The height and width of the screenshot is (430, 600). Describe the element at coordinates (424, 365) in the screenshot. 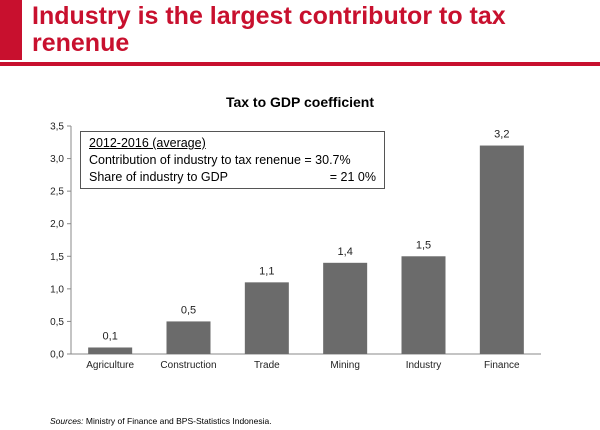

I see `x-tick-label: Industry` at that location.